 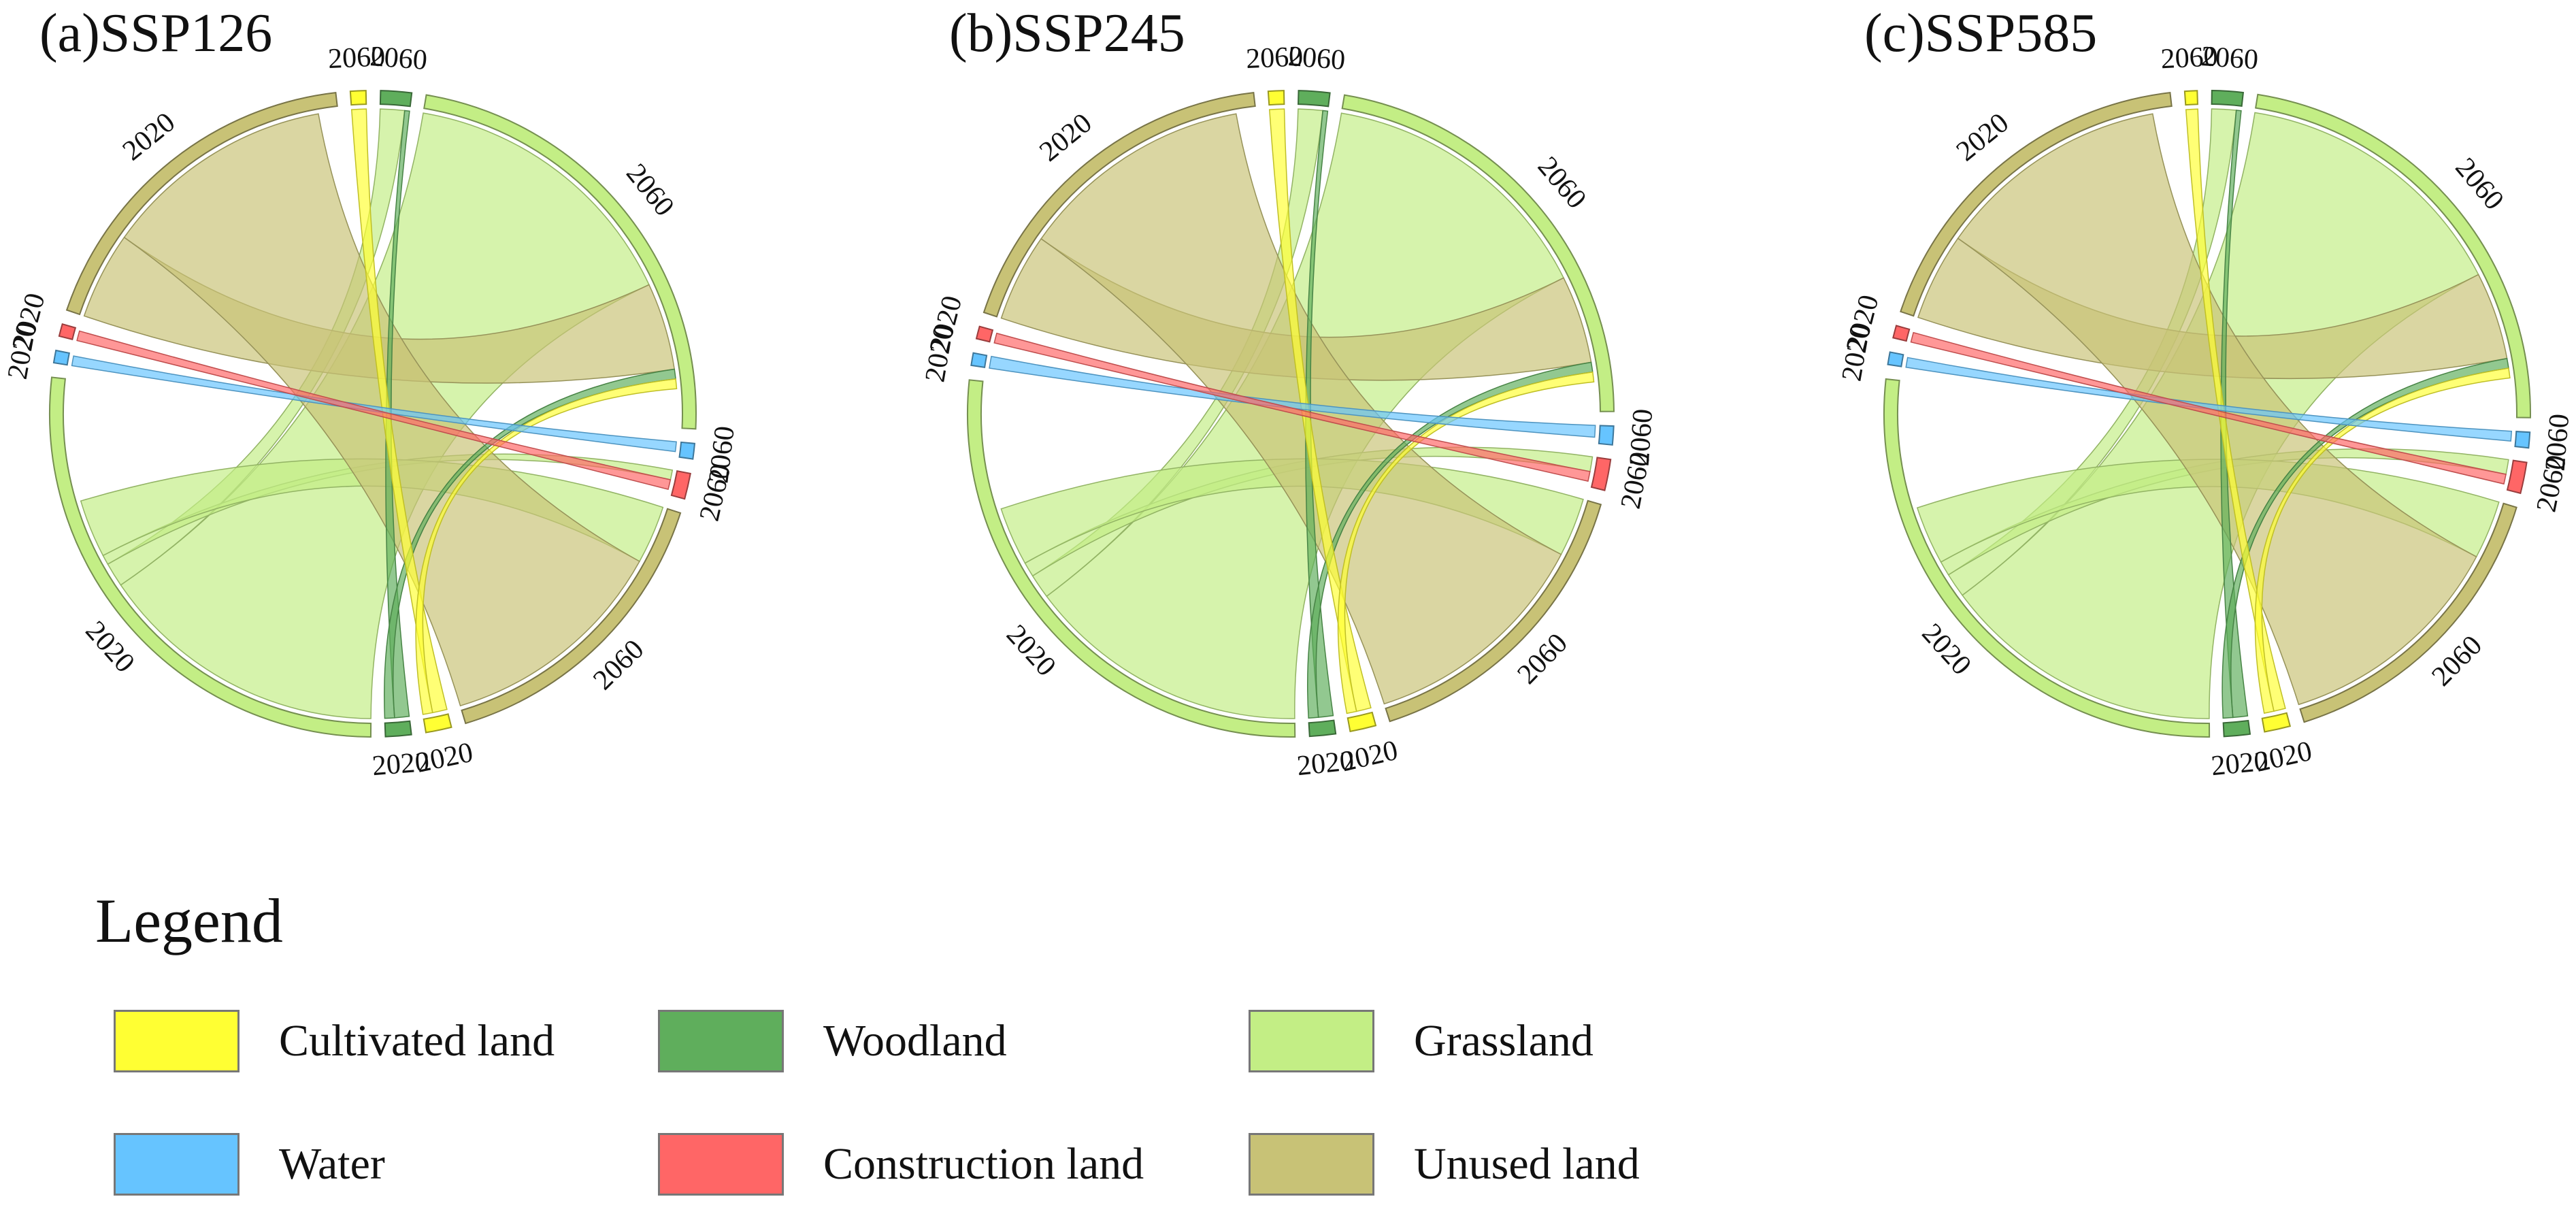 I want to click on legend-label-woodland: Woodland, so click(x=915, y=1040).